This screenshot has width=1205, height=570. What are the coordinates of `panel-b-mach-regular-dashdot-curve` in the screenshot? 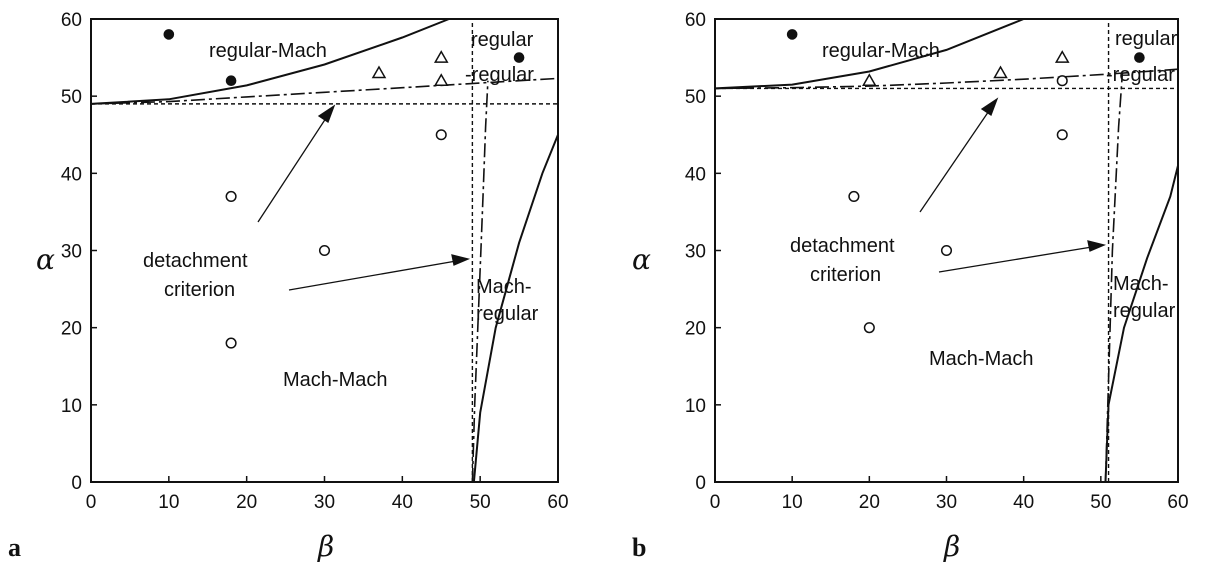 It's located at (1114, 277).